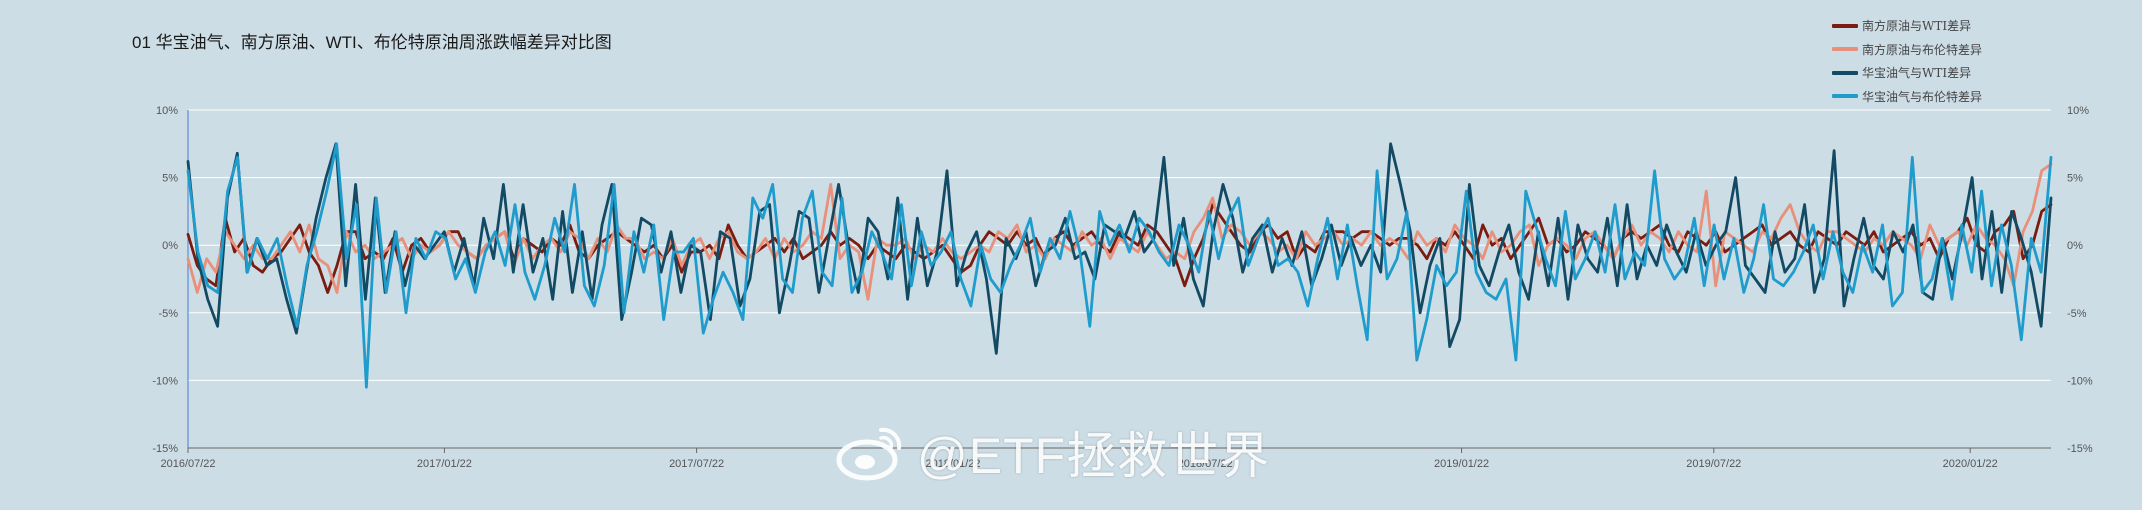  What do you see at coordinates (444, 464) in the screenshot?
I see `x-tick-label: 2017/01/22` at bounding box center [444, 464].